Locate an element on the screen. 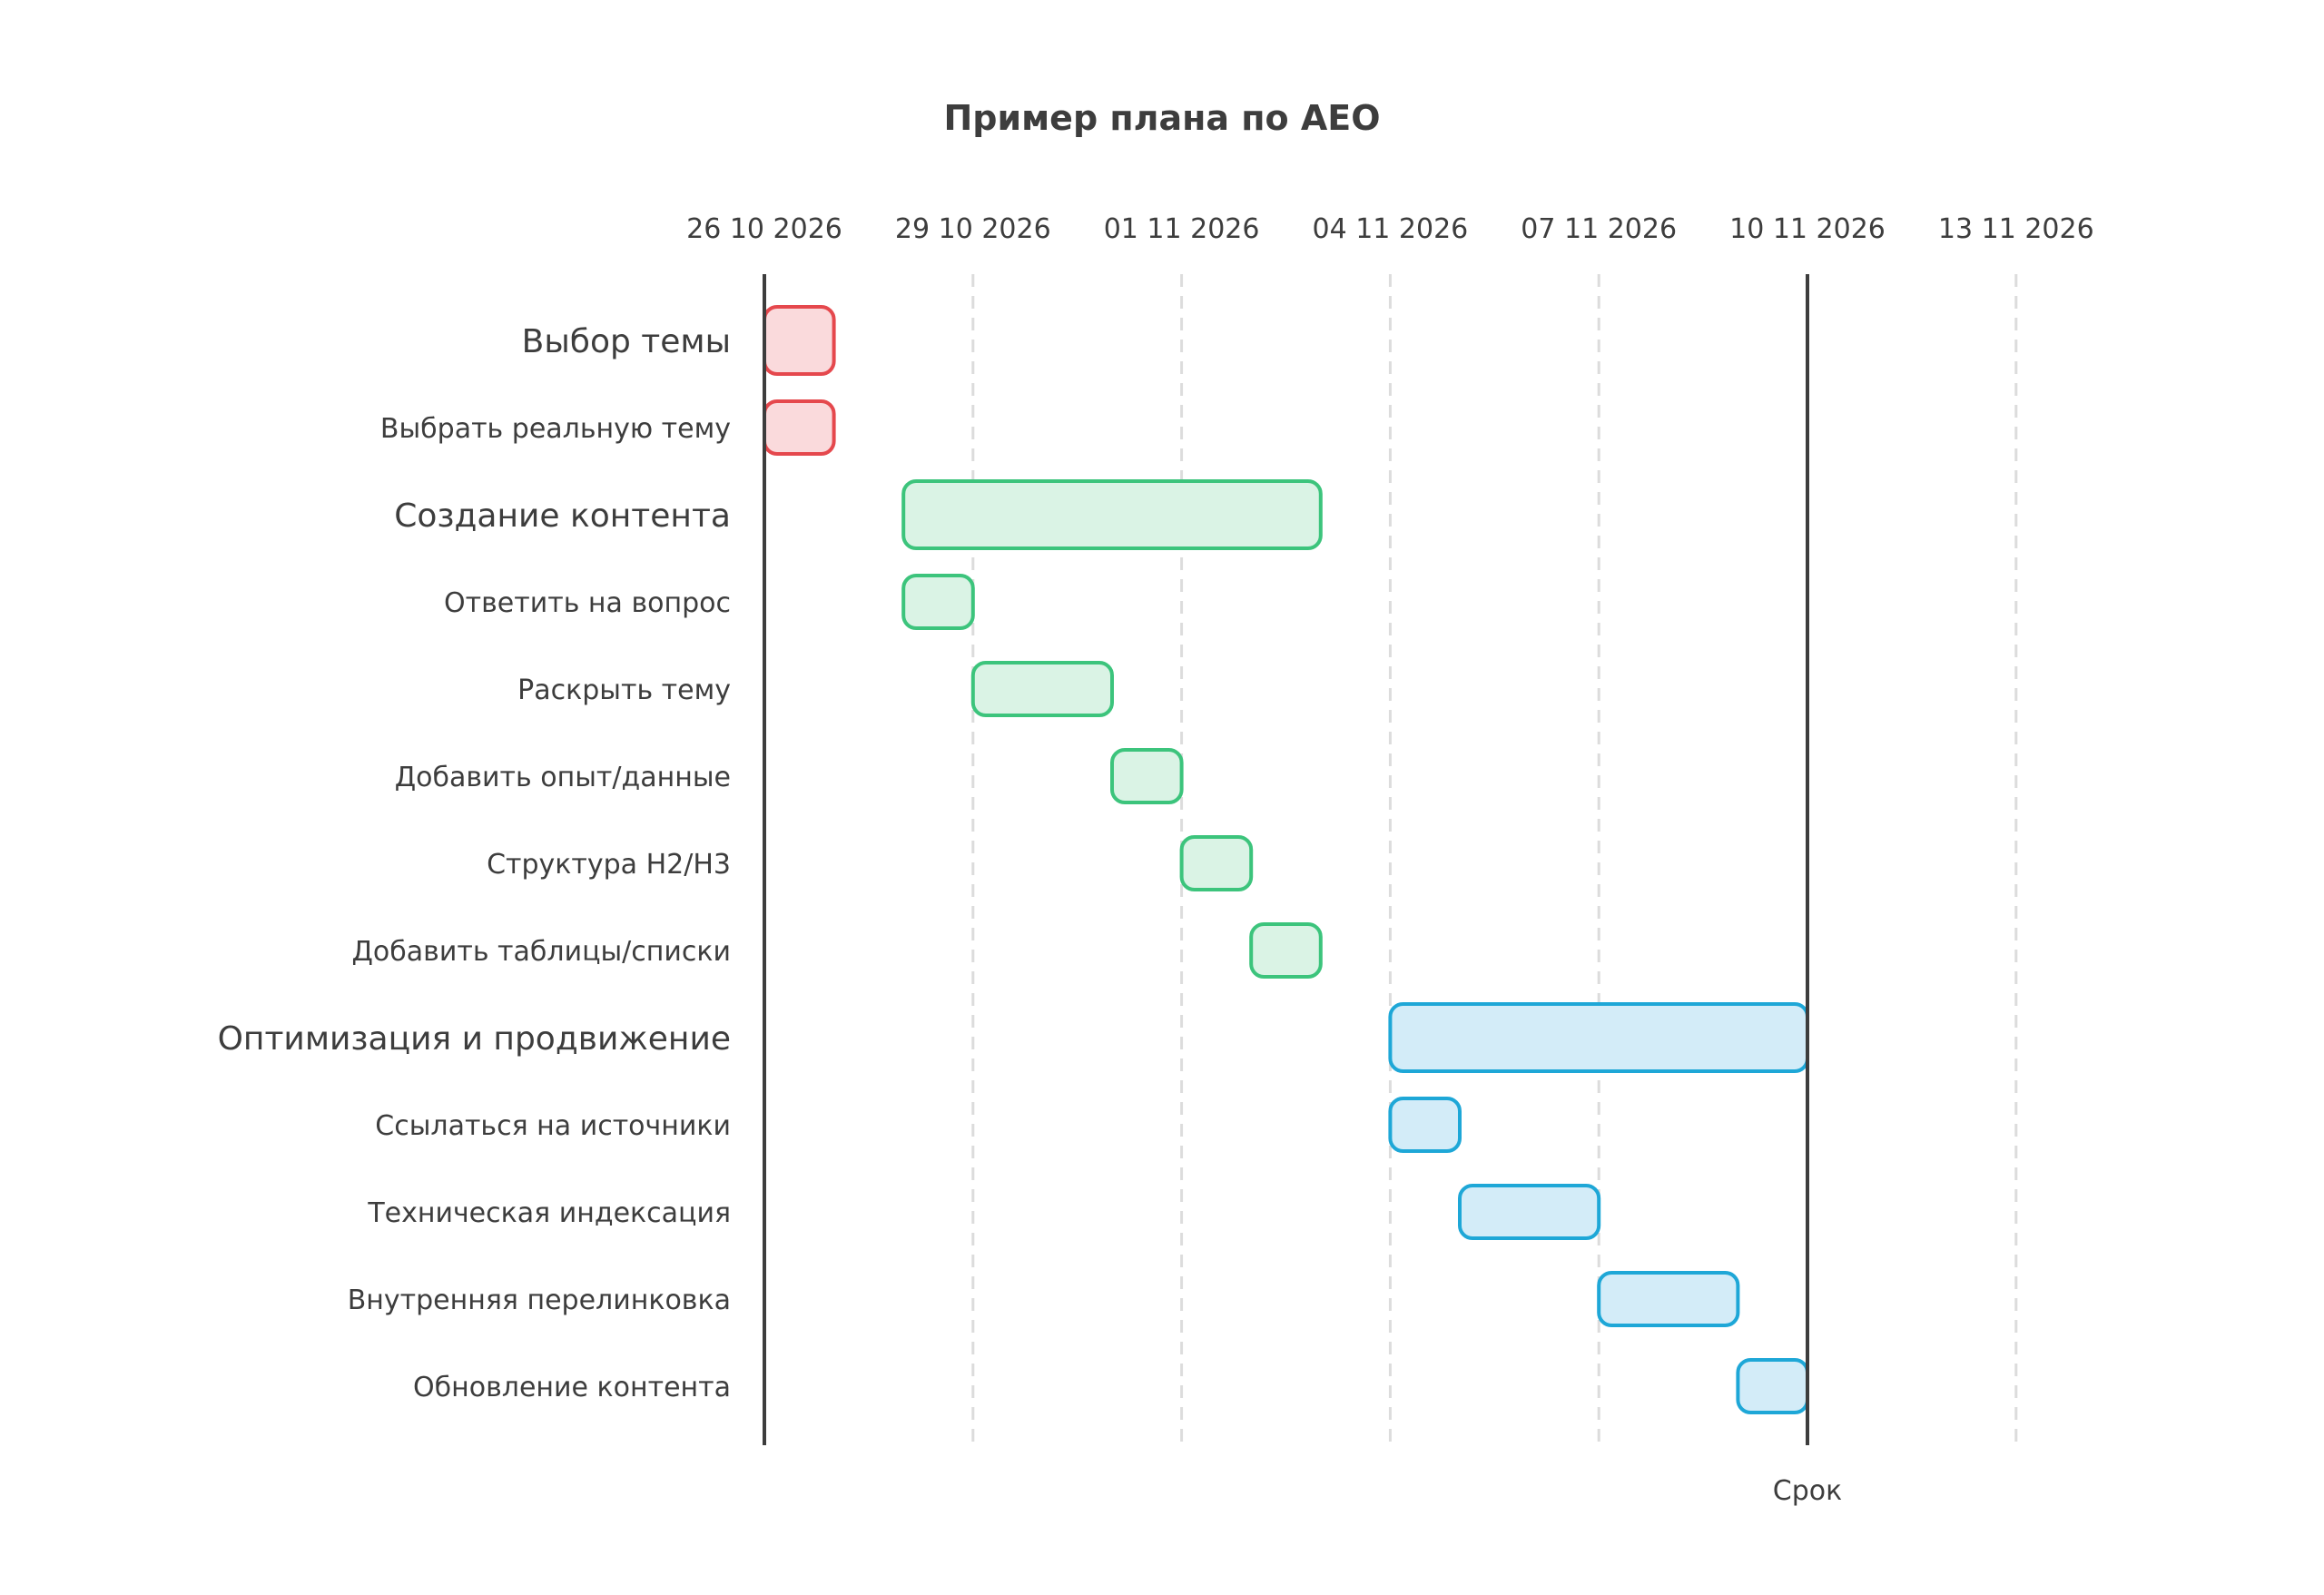 The width and height of the screenshot is (2324, 1595). task-label: Раскрыть тему is located at coordinates (624, 690).